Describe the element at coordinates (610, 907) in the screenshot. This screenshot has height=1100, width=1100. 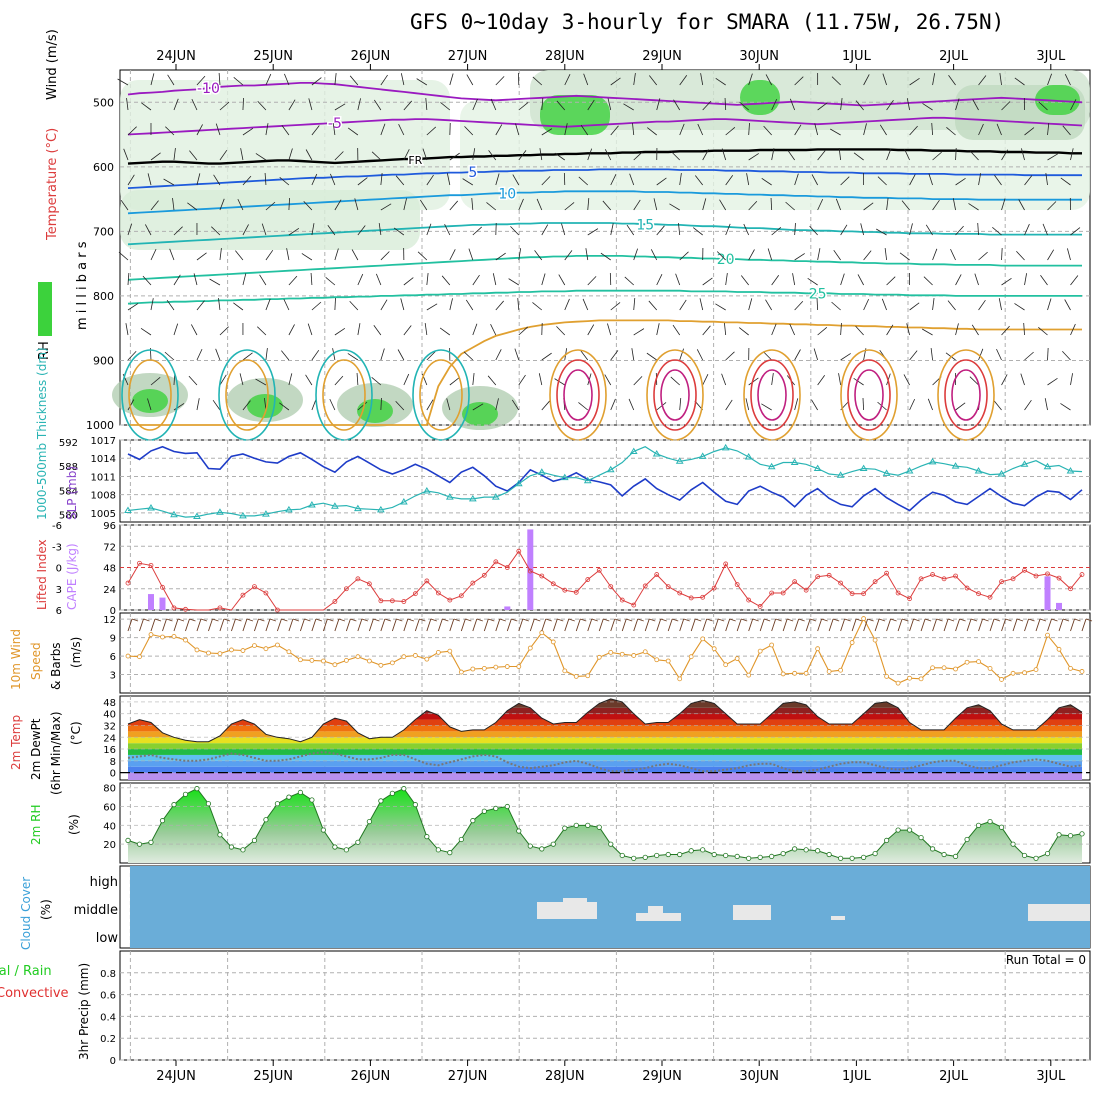
I see `cloud-background` at that location.